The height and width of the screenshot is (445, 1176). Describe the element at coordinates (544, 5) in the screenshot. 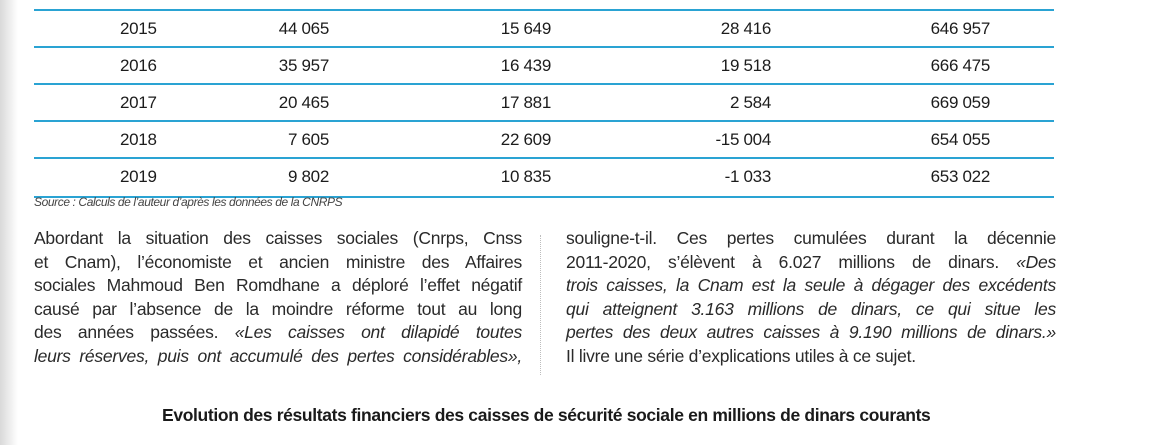

I see `table-top-rule` at that location.